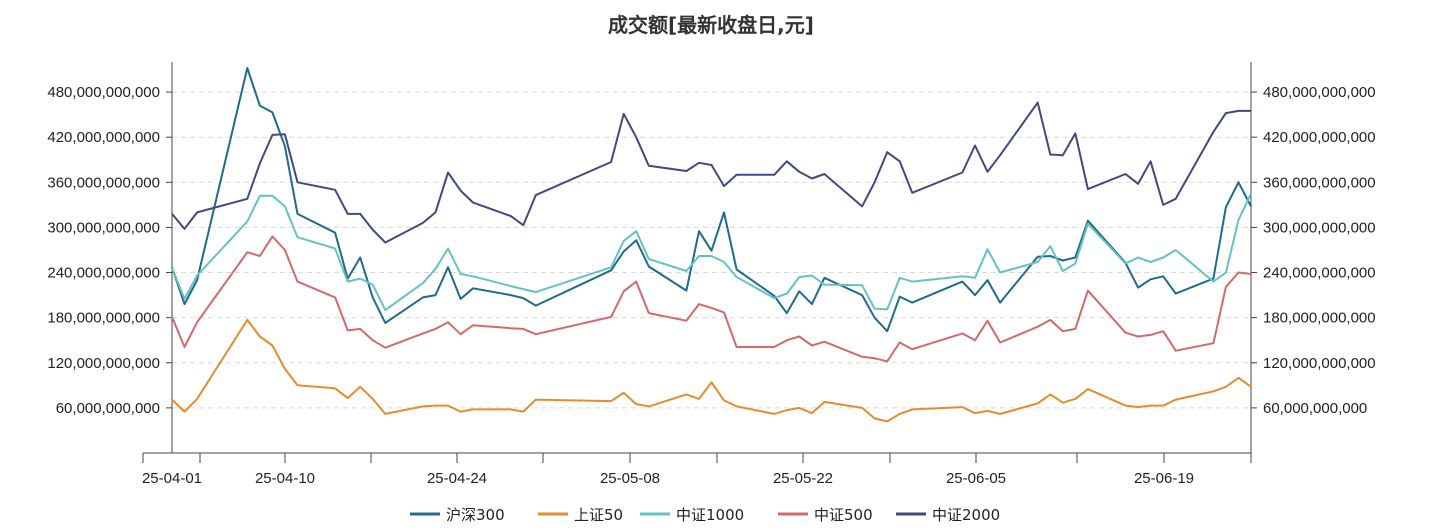 The image size is (1431, 530). What do you see at coordinates (1319, 318) in the screenshot?
I see `y-tick-label-right: 180,000,000,000` at bounding box center [1319, 318].